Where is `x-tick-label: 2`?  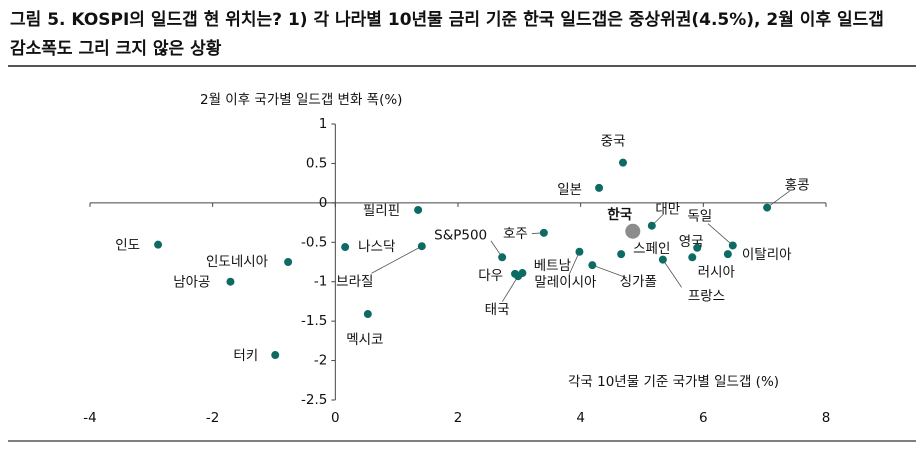 x-tick-label: 2 is located at coordinates (458, 418).